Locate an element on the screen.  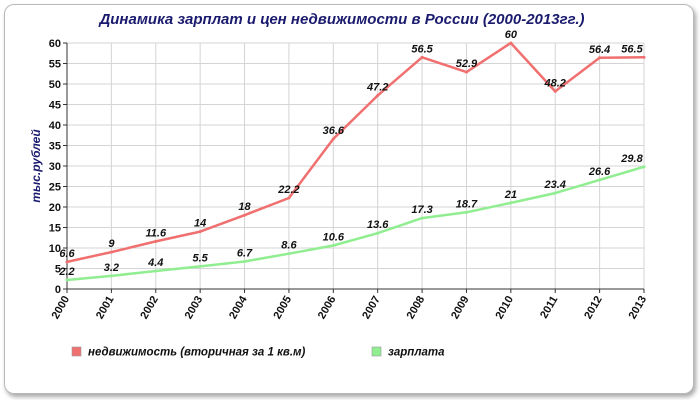
legend-label: недвижимость (вторичная за 1 кв.м) is located at coordinates (197, 353).